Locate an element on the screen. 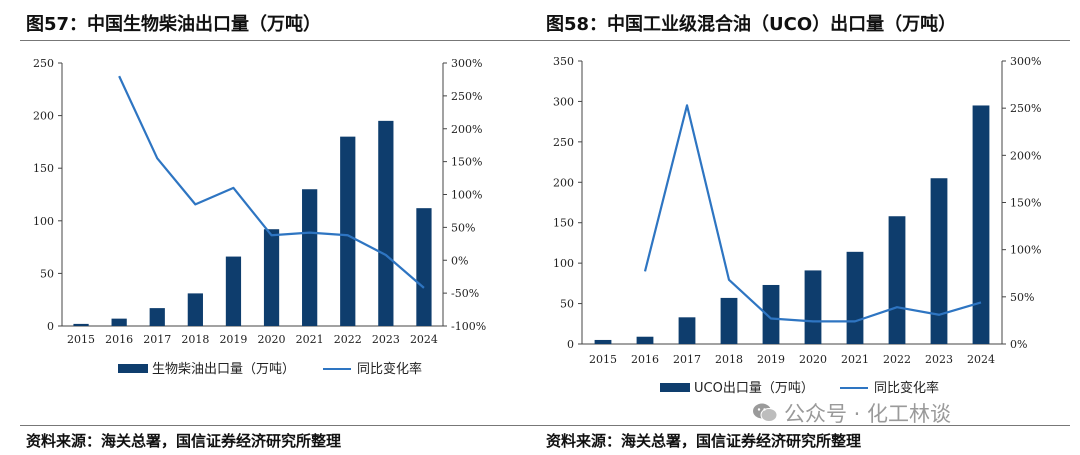 Image resolution: width=1080 pixels, height=455 pixels. y-left-tick-label: 300 is located at coordinates (563, 101).